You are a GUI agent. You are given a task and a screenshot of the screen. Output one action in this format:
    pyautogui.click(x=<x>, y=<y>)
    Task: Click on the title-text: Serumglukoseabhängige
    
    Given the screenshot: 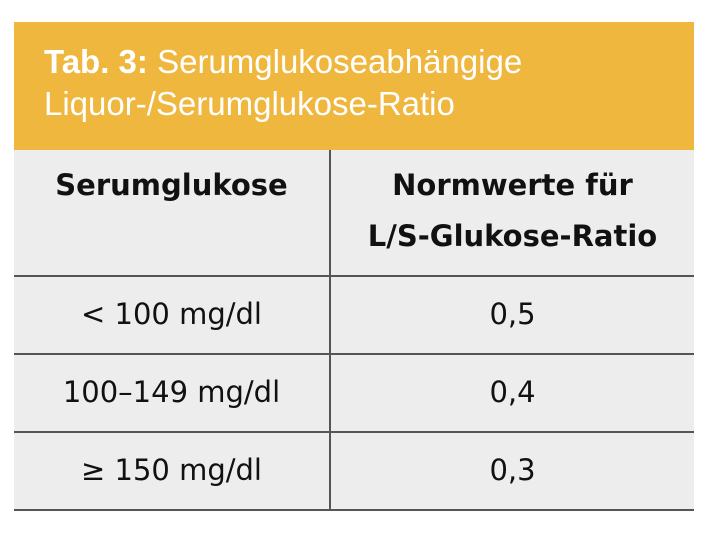 What is the action you would take?
    pyautogui.click(x=340, y=61)
    